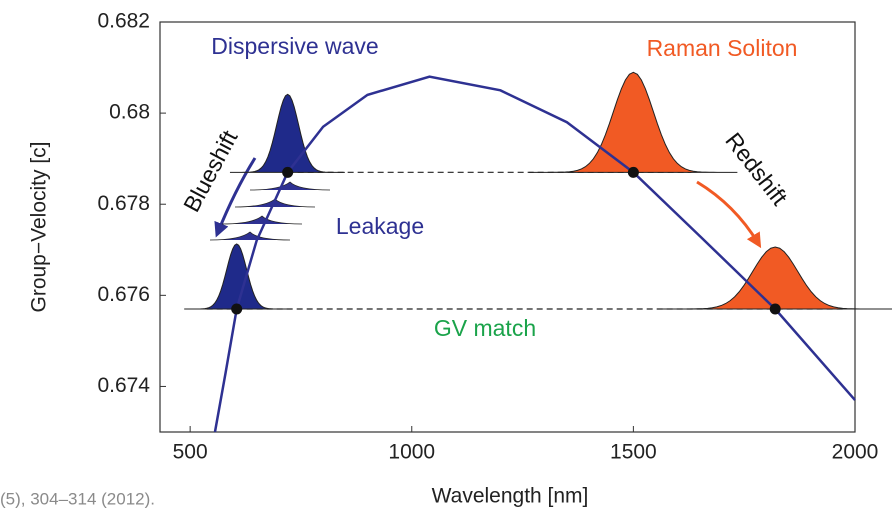  Describe the element at coordinates (633, 452) in the screenshot. I see `x-tick-label: 1500` at that location.